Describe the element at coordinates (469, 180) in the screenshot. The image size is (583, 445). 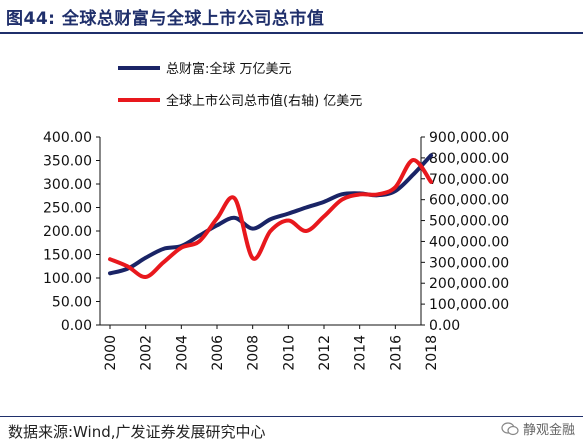
I see `right-tick-label: 700,000.00` at that location.